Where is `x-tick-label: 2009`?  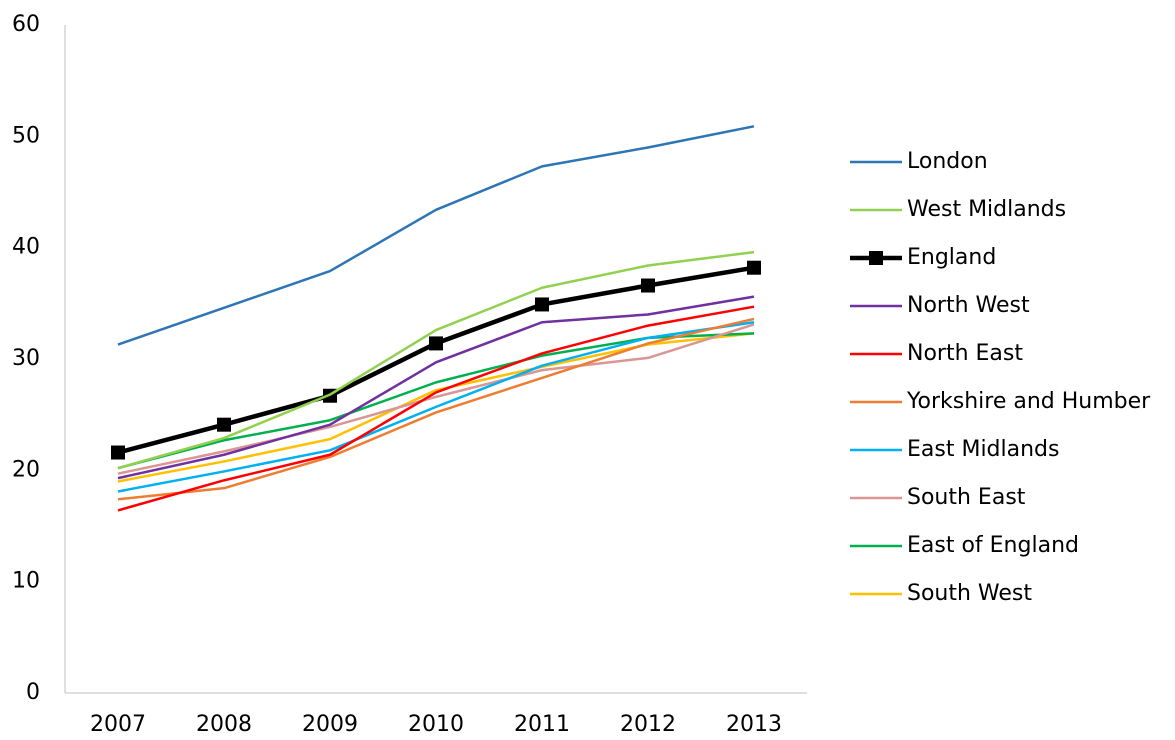 x-tick-label: 2009 is located at coordinates (330, 724).